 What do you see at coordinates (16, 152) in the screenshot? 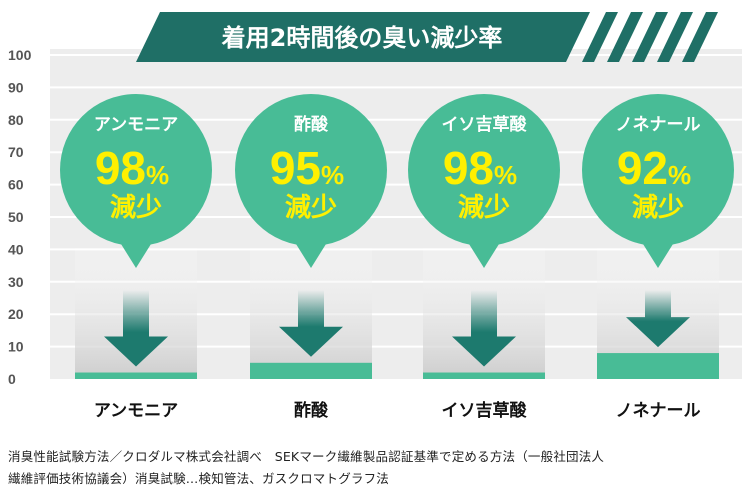
I see `y-tick-label: 70` at bounding box center [16, 152].